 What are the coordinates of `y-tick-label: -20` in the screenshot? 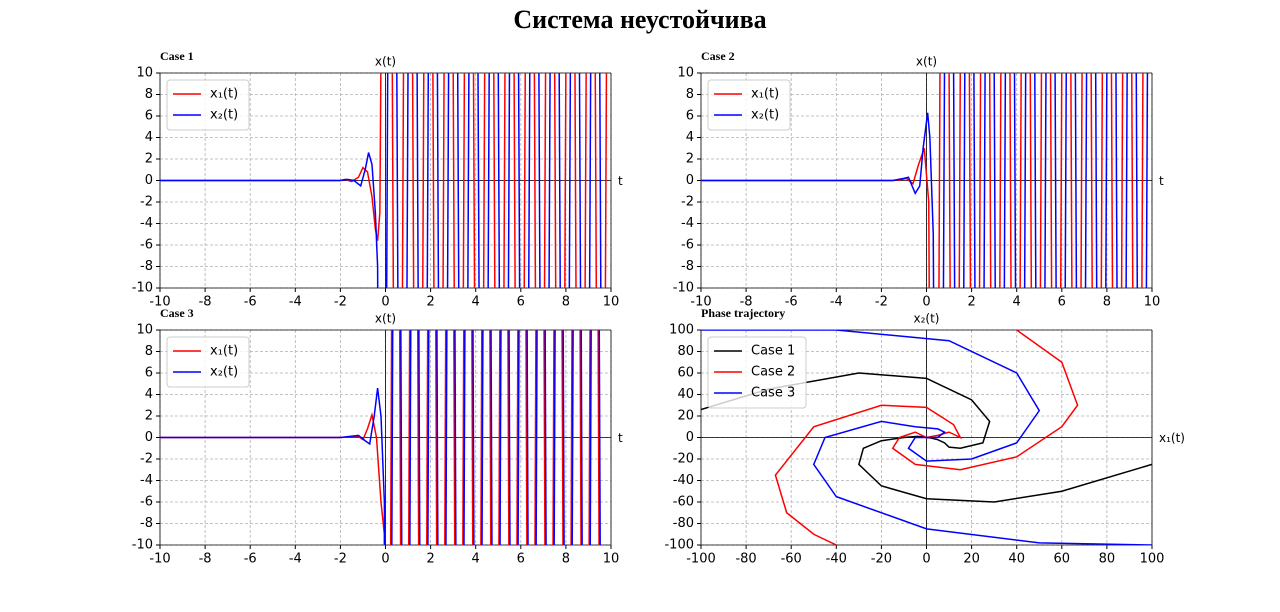 It's located at (683, 459).